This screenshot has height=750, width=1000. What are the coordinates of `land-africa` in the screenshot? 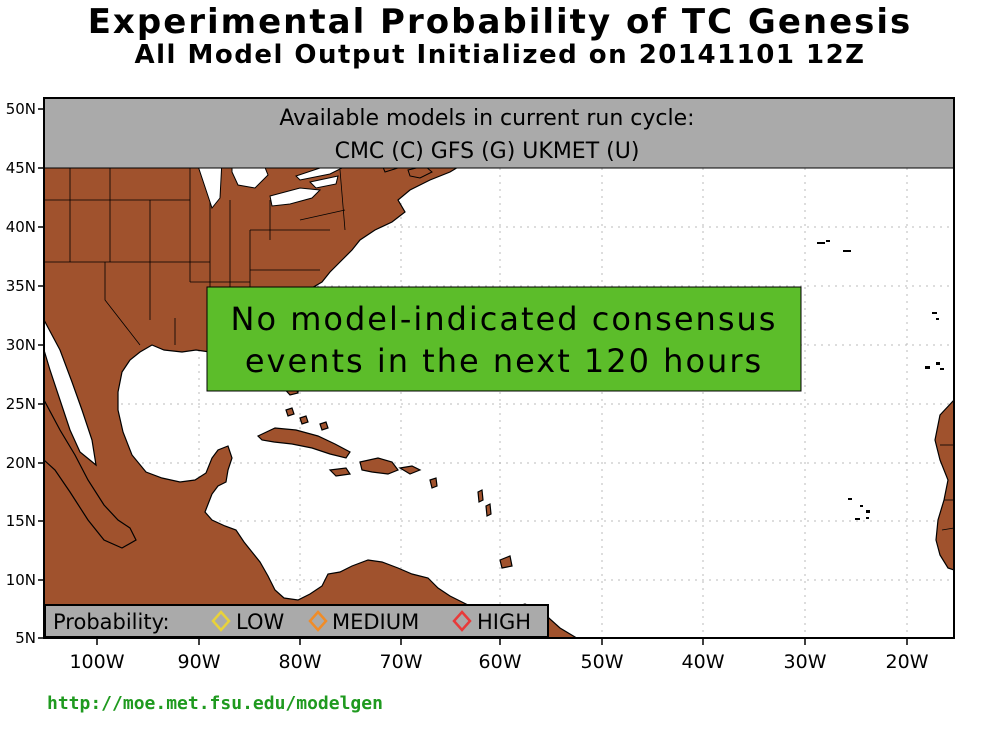 It's located at (944, 485).